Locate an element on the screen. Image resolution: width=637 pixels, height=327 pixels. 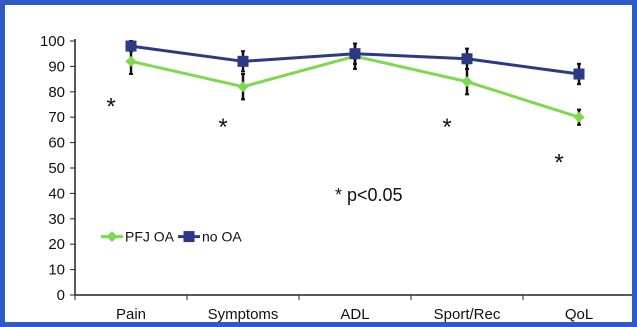
y-tick-label: 50 is located at coordinates (56, 168).